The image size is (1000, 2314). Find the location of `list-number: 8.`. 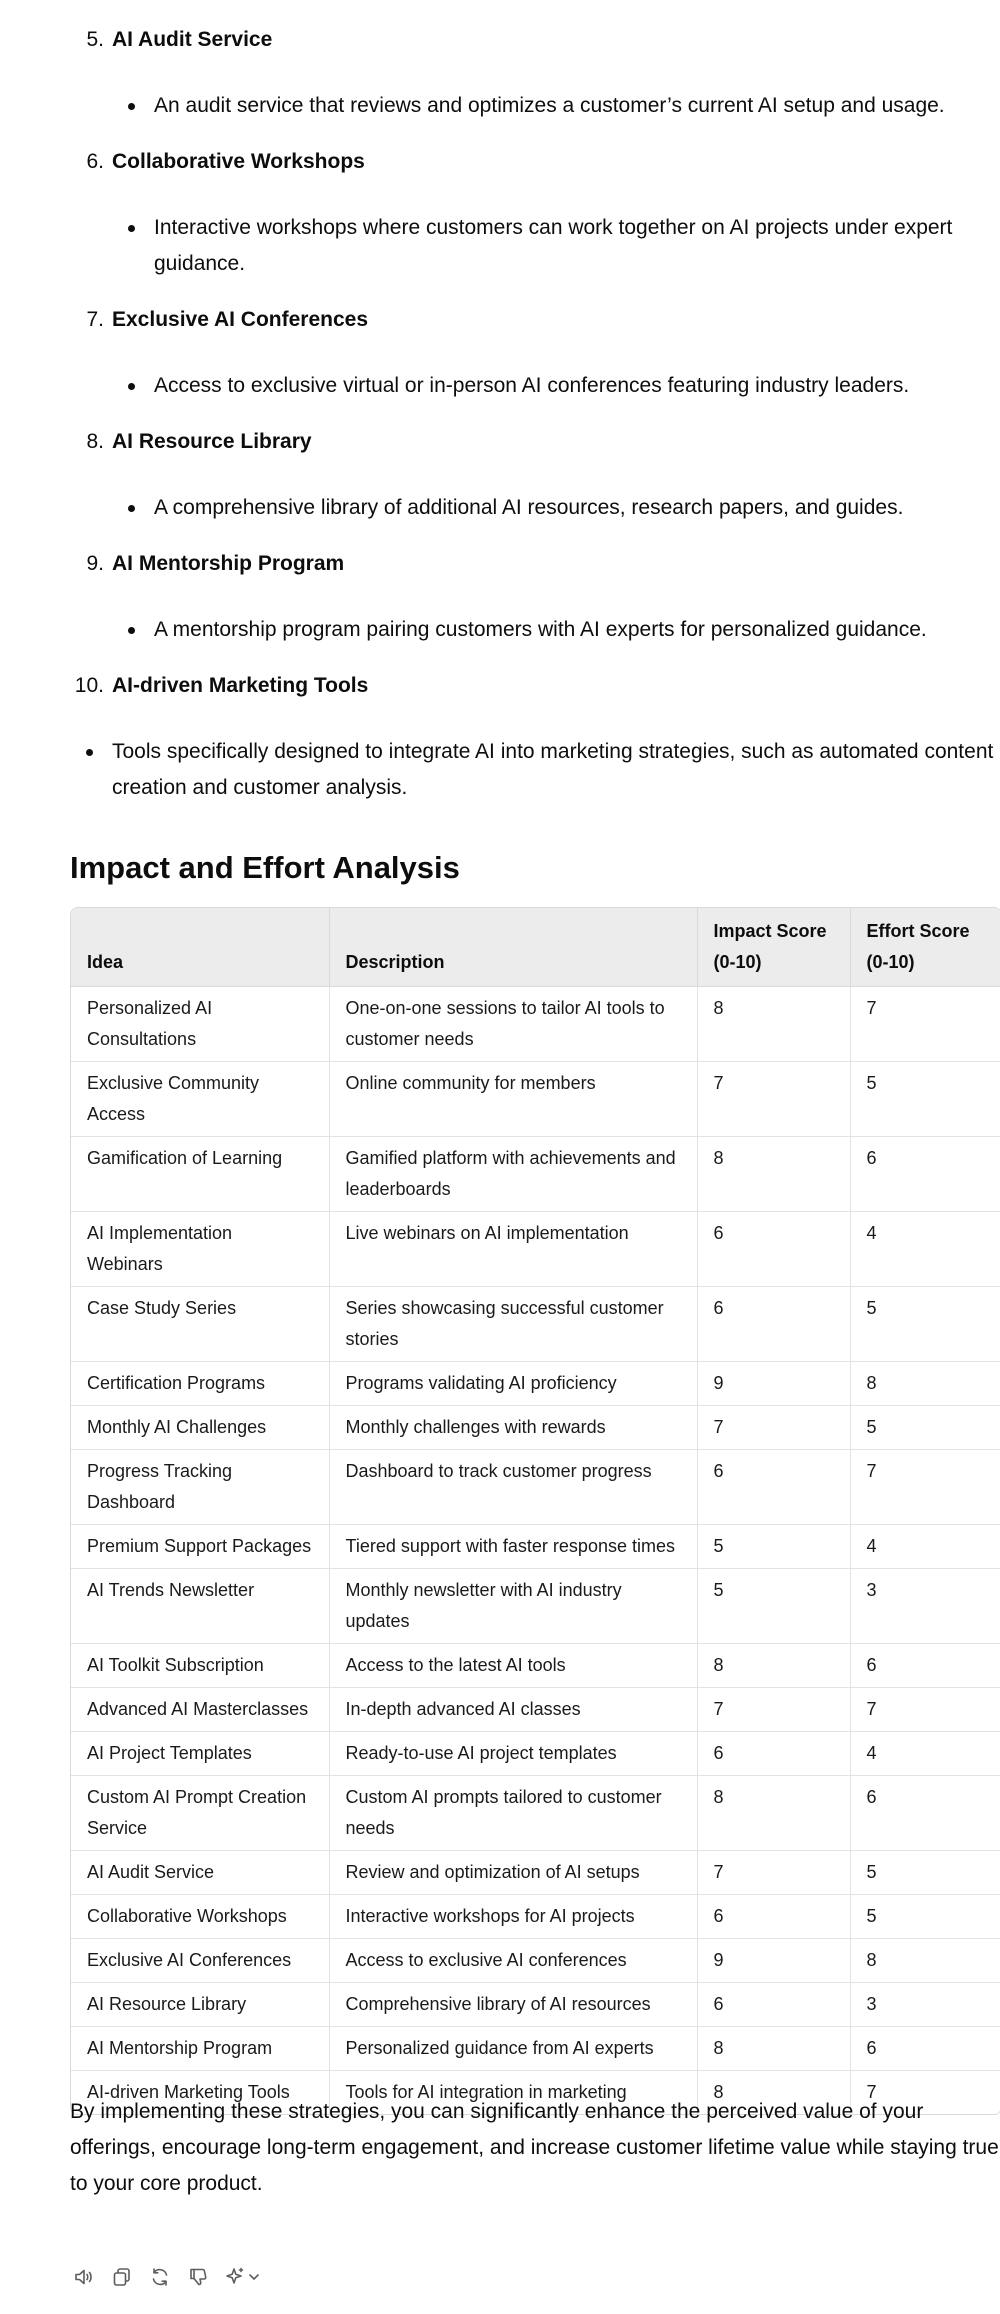

list-number: 8. is located at coordinates (95, 441).